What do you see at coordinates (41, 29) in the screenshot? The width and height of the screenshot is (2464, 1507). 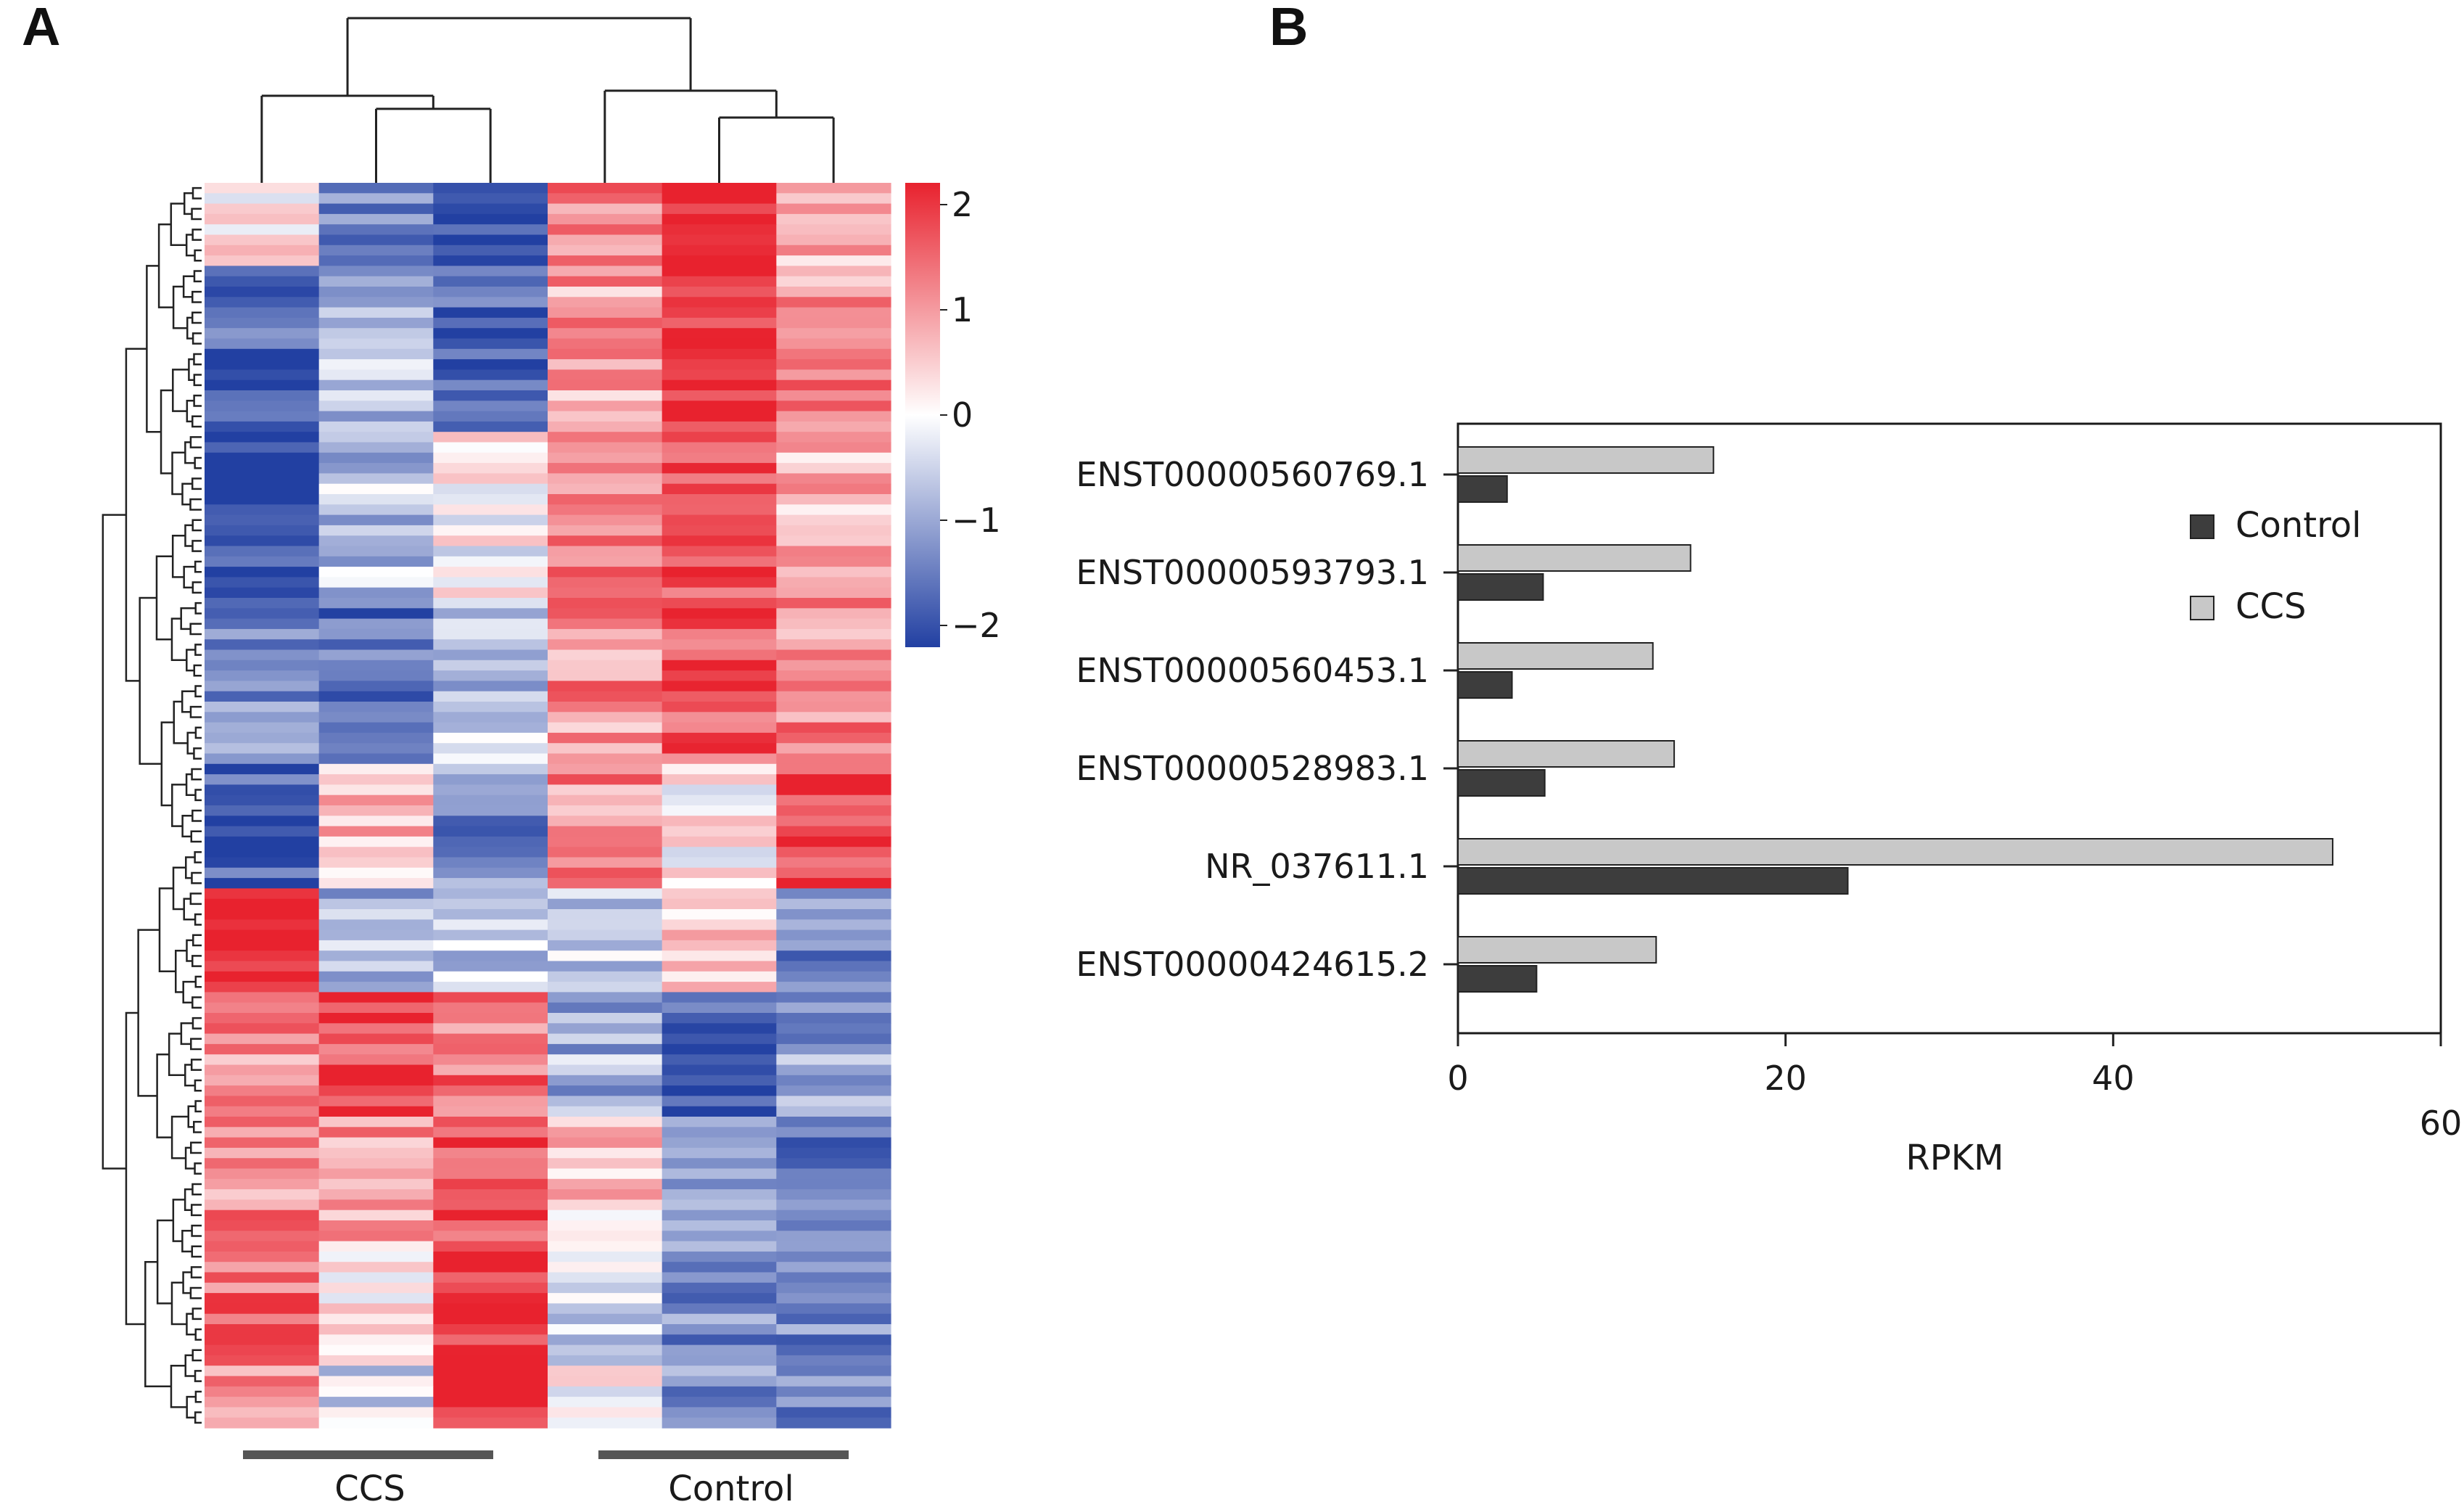 I see `panel-label-a: A` at bounding box center [41, 29].